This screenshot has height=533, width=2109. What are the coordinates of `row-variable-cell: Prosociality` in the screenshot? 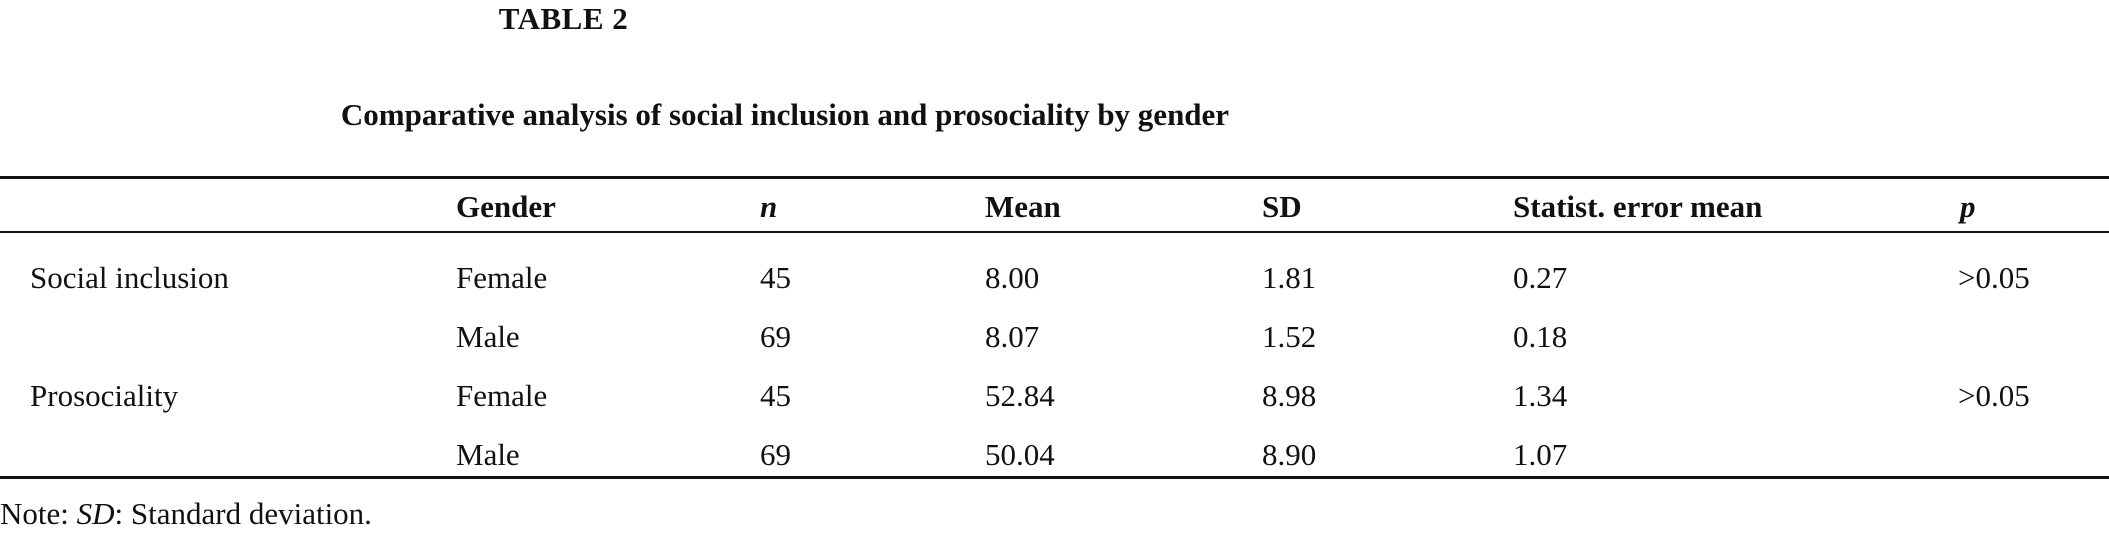 It's located at (104, 395).